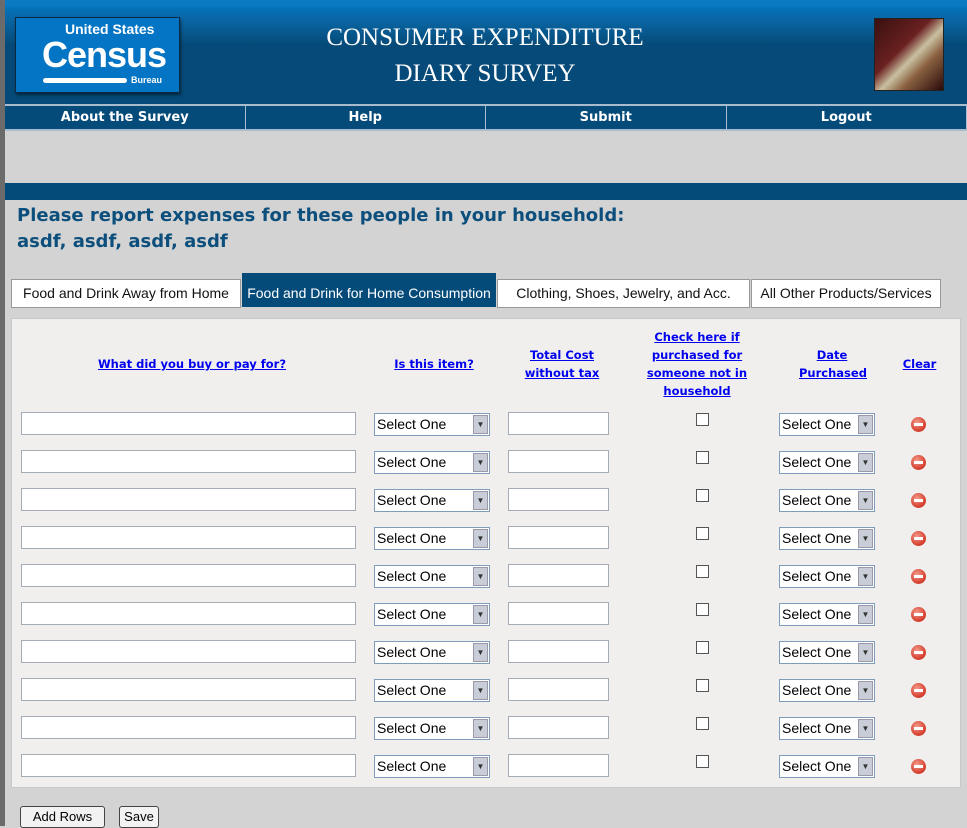 This screenshot has width=967, height=828. What do you see at coordinates (847, 117) in the screenshot?
I see `nav-logout: Logout` at bounding box center [847, 117].